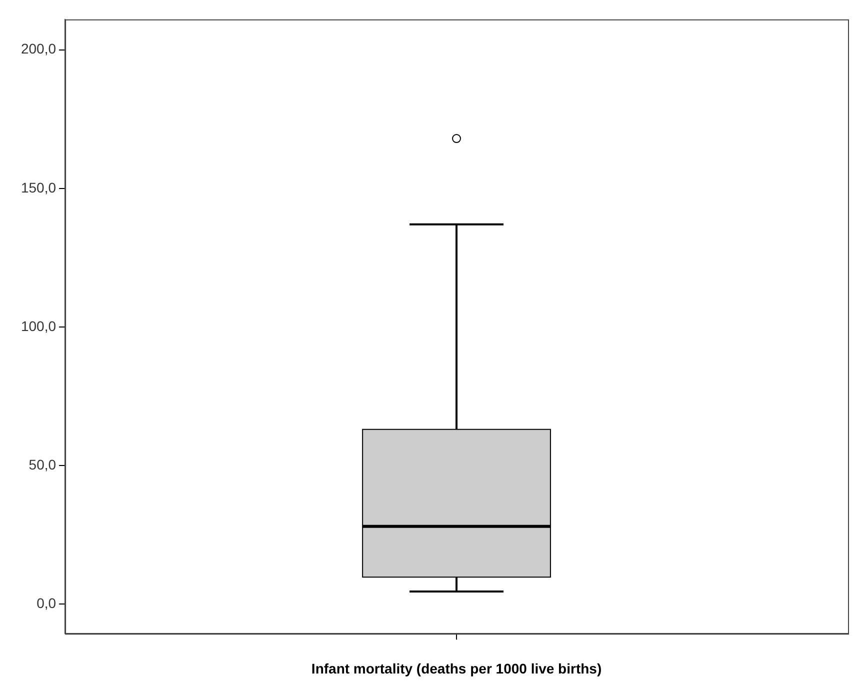  What do you see at coordinates (38, 48) in the screenshot?
I see `y-tick-label: 200,0` at bounding box center [38, 48].